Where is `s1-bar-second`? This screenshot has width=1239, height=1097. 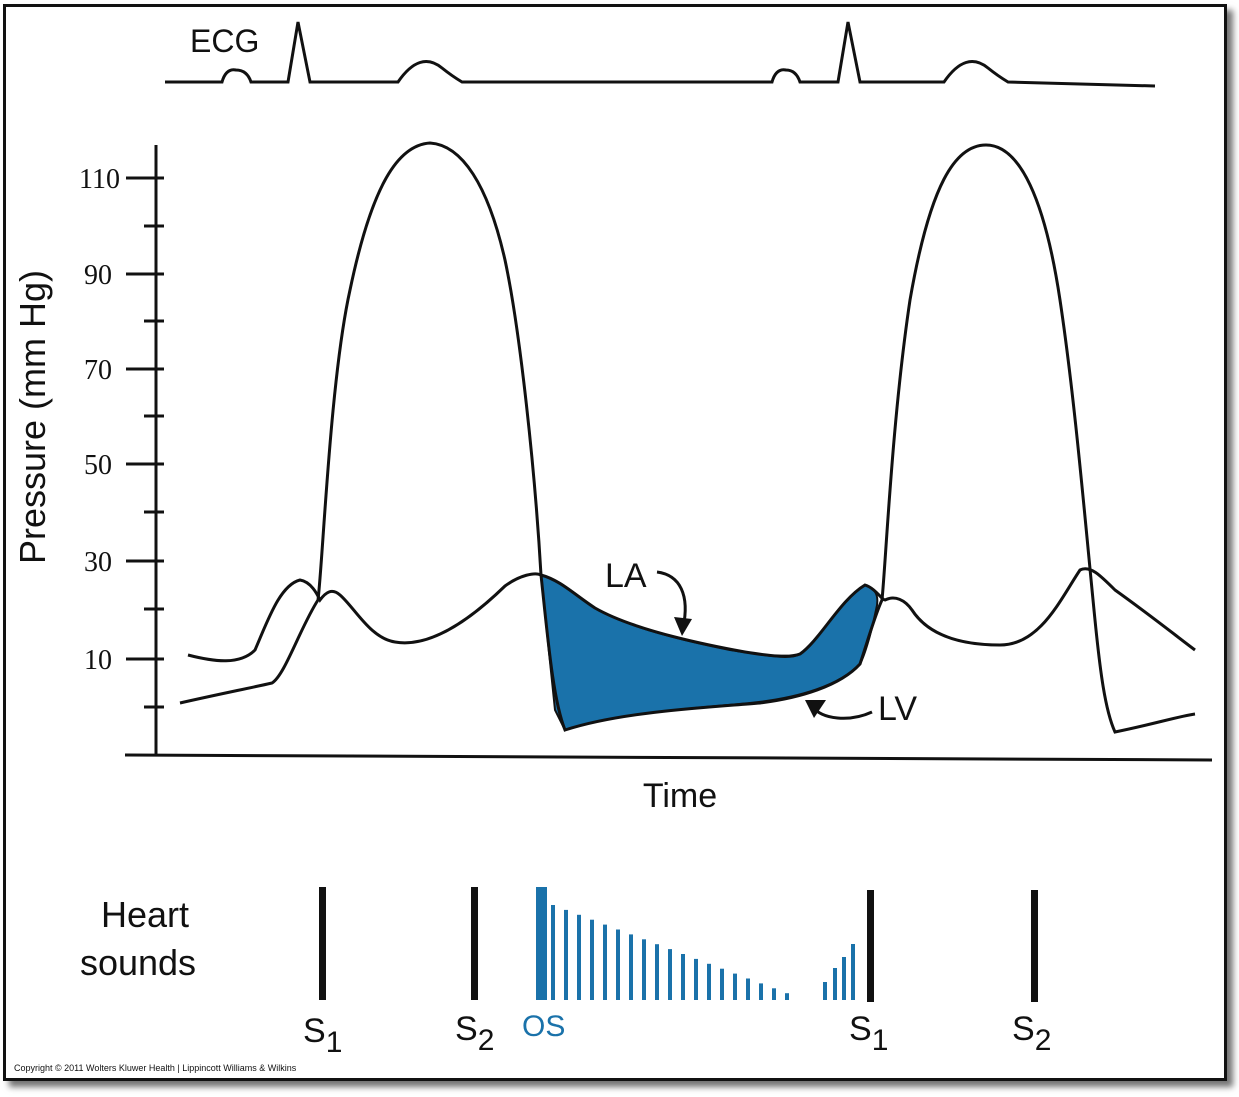 s1-bar-second is located at coordinates (870, 946).